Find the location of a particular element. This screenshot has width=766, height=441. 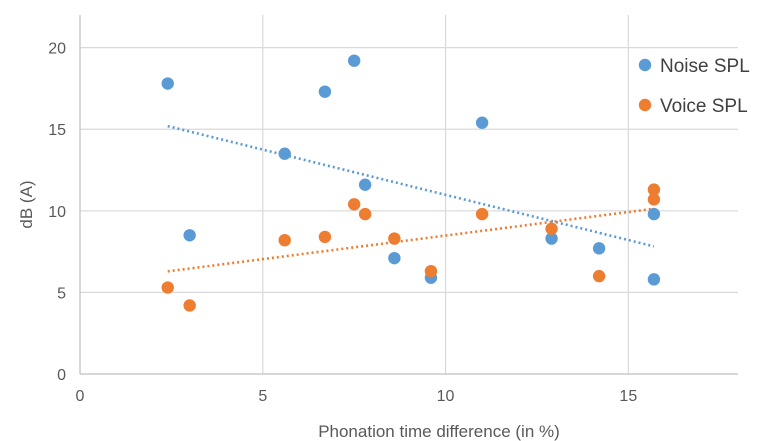

x-tick-label: 5 is located at coordinates (262, 396).